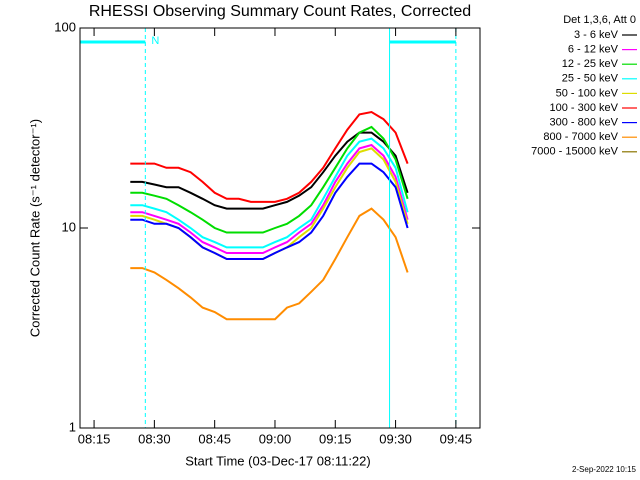 This screenshot has width=640, height=480. I want to click on x-tick-label: 08:45, so click(214, 438).